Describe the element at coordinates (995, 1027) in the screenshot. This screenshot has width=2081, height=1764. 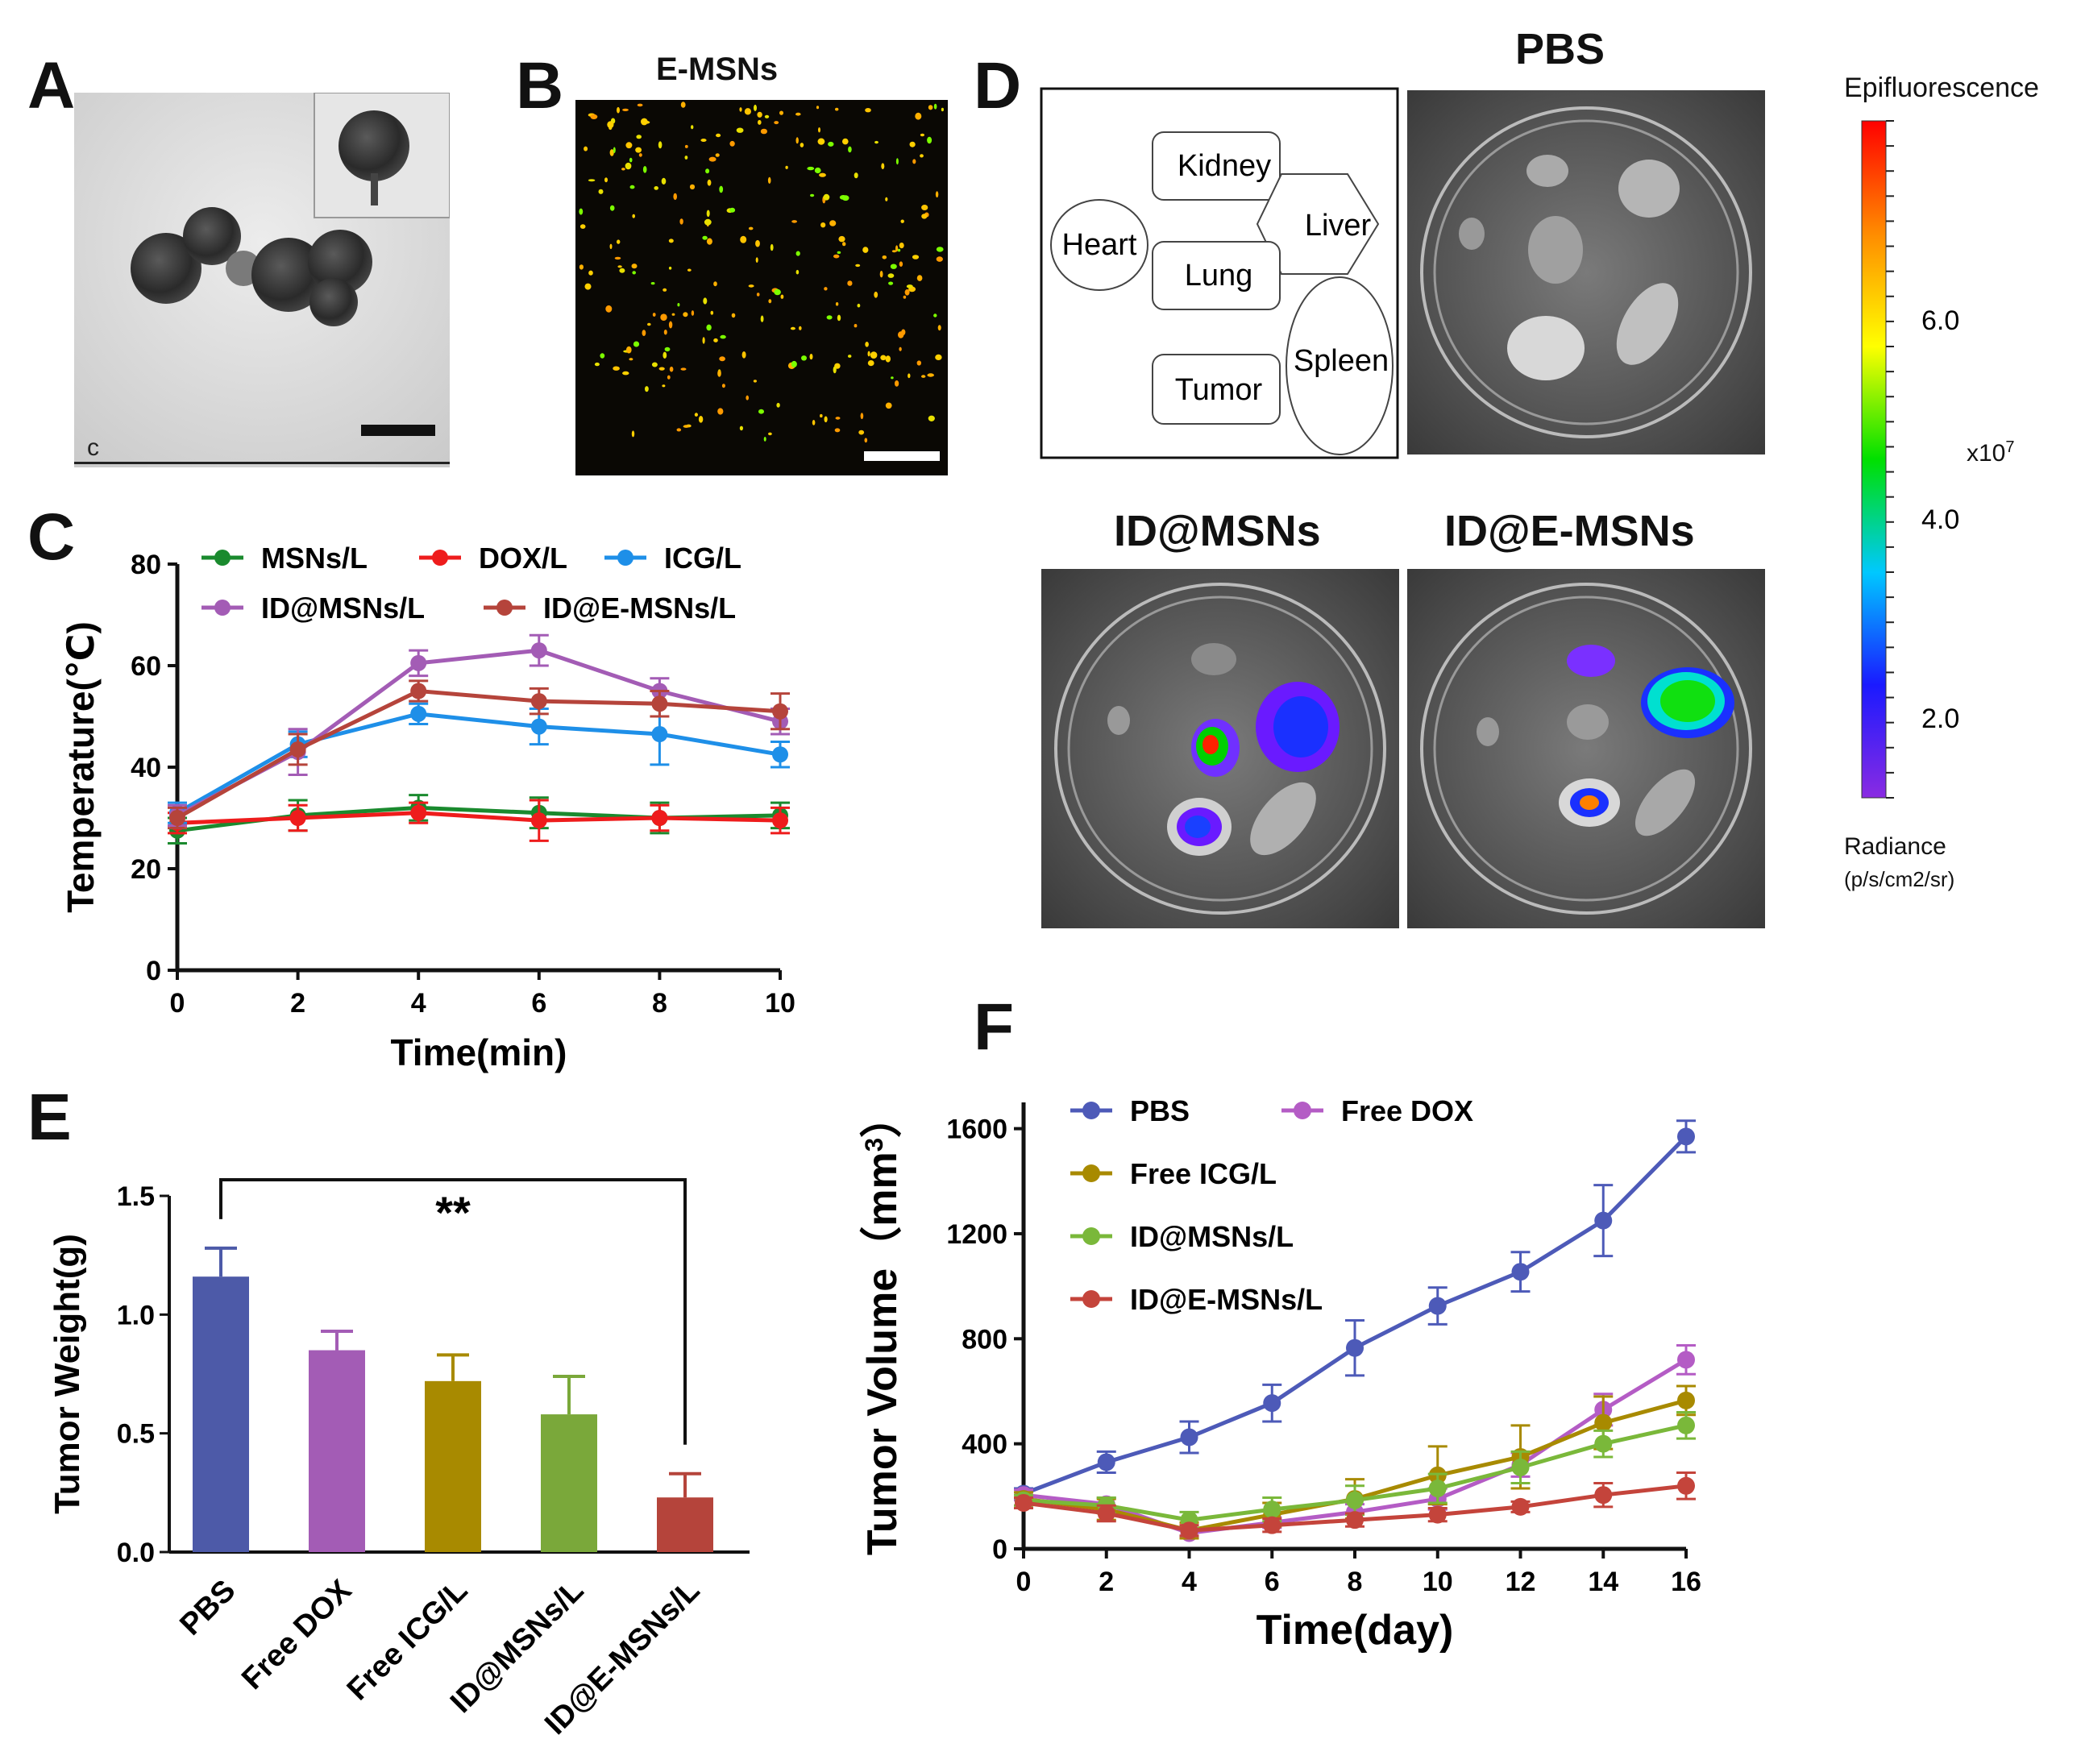
I see `panel-letter-f: F` at that location.